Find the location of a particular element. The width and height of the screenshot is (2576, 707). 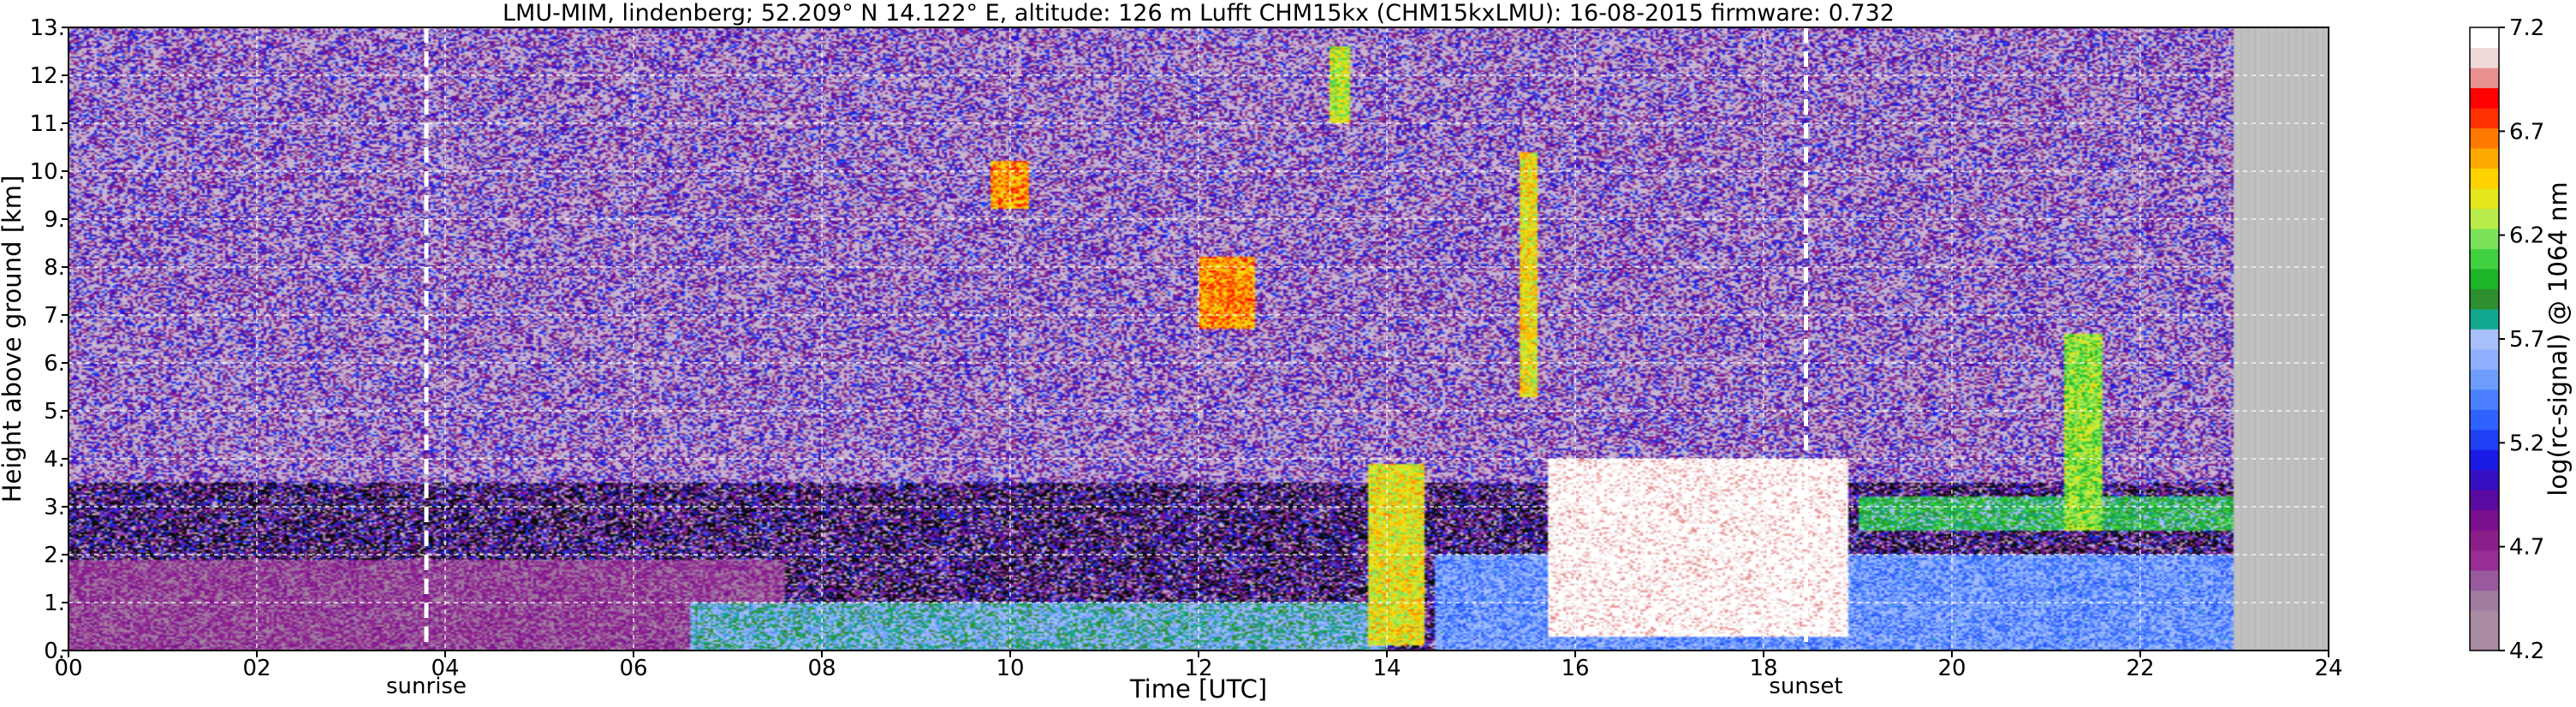

y-tick-label: 9. is located at coordinates (55, 220).